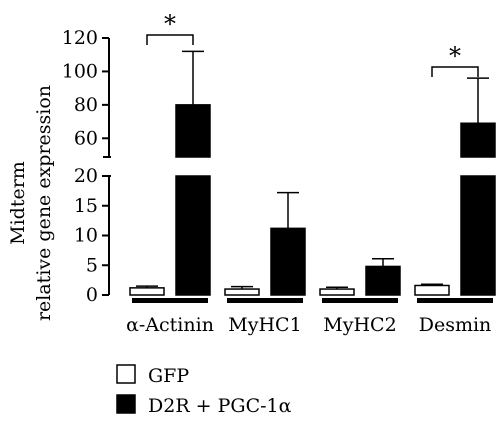 The height and width of the screenshot is (427, 500). I want to click on y-tick-label: 10, so click(86, 236).